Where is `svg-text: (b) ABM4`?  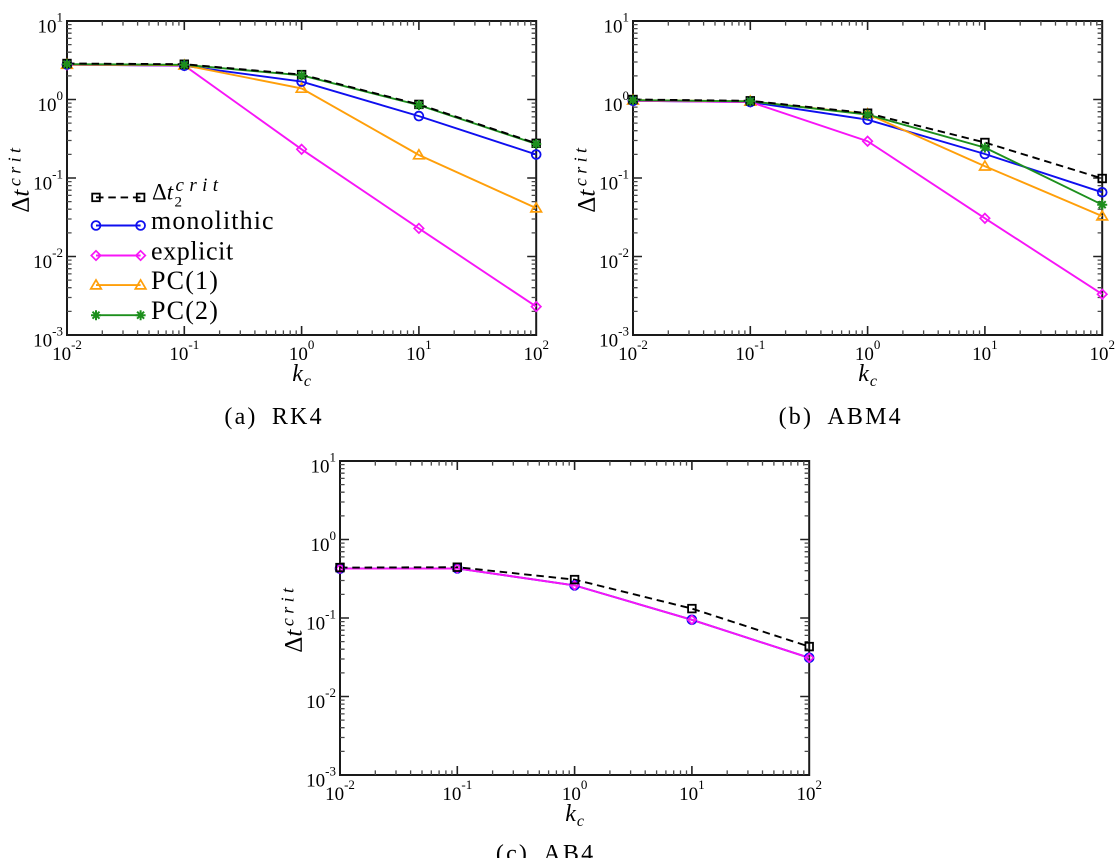 svg-text: (b) ABM4 is located at coordinates (841, 417).